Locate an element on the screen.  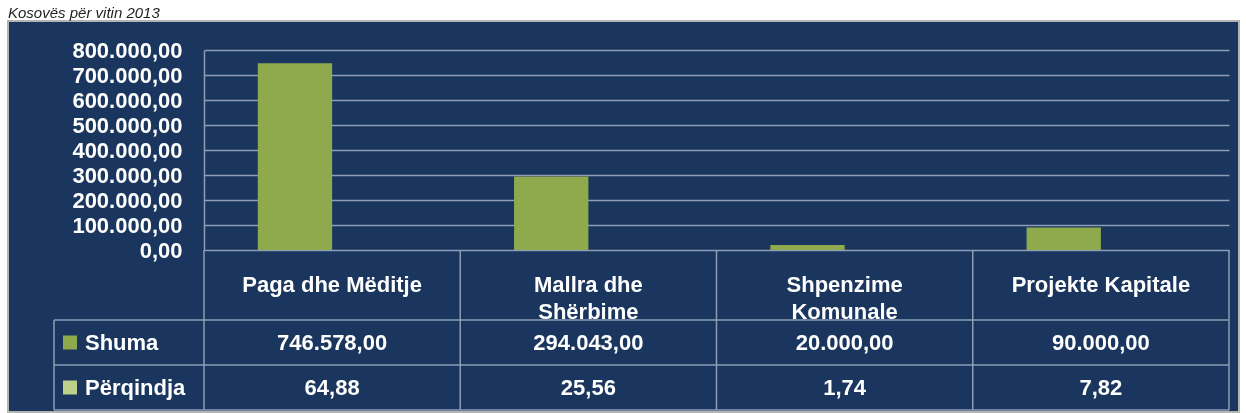
data-label: 1,74 is located at coordinates (845, 387).